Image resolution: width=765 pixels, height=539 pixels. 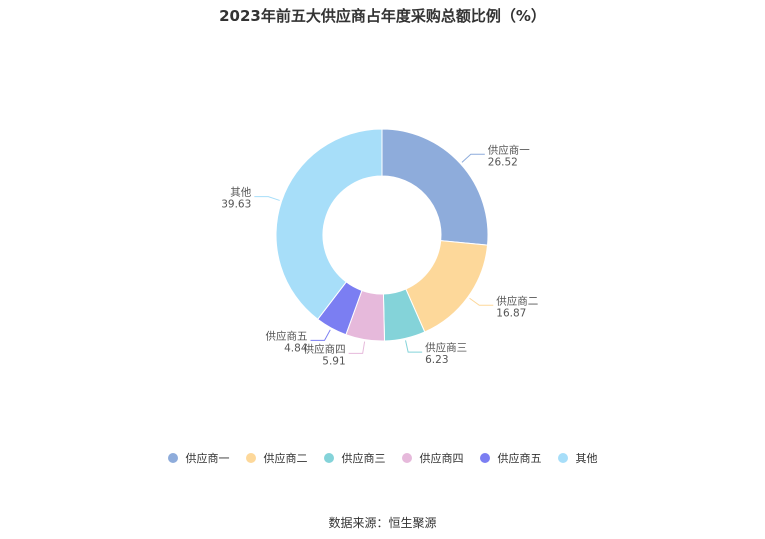 I want to click on legend: 供应商一 供应商二 供应商三 供应商四 供应商五 其他, so click(x=382, y=458).